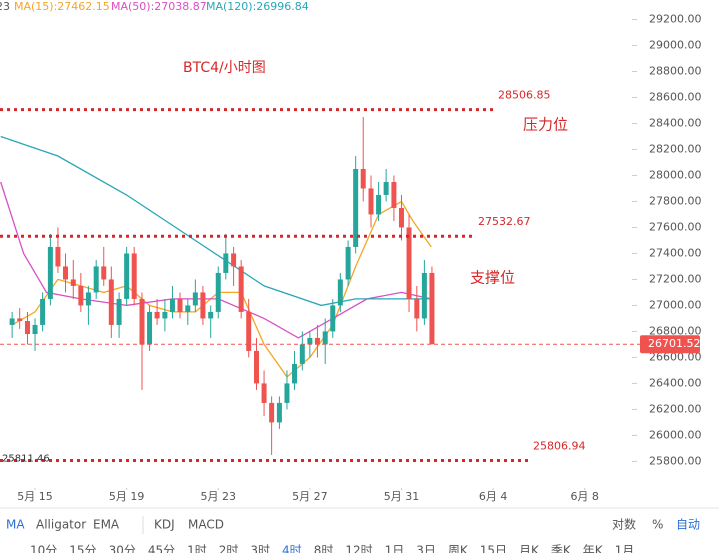 The height and width of the screenshot is (553, 719). Describe the element at coordinates (458, 548) in the screenshot. I see `interval-button: 周K` at that location.